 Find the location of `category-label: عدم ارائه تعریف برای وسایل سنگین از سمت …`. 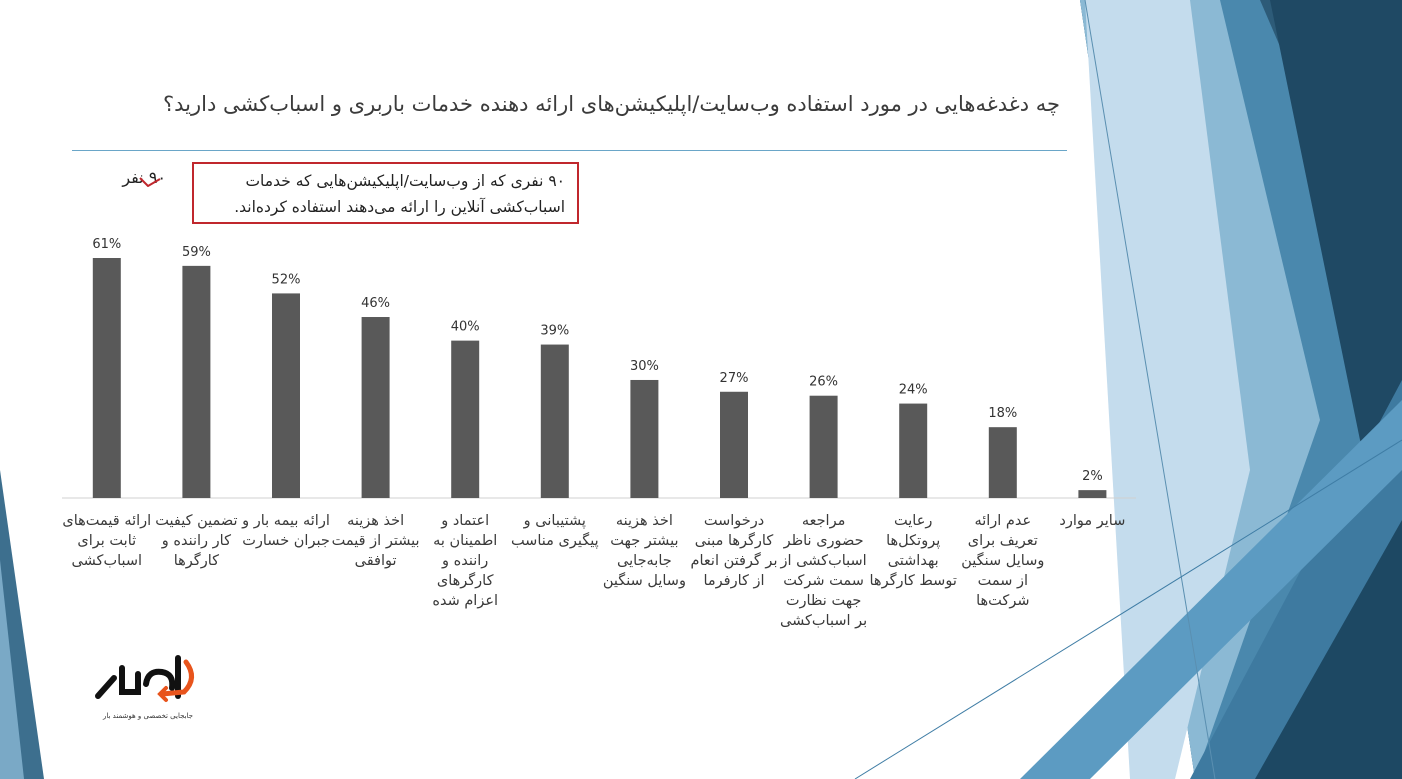

category-label: عدم ارائه تعریف برای وسایل سنگین از سمت … is located at coordinates (1003, 561).